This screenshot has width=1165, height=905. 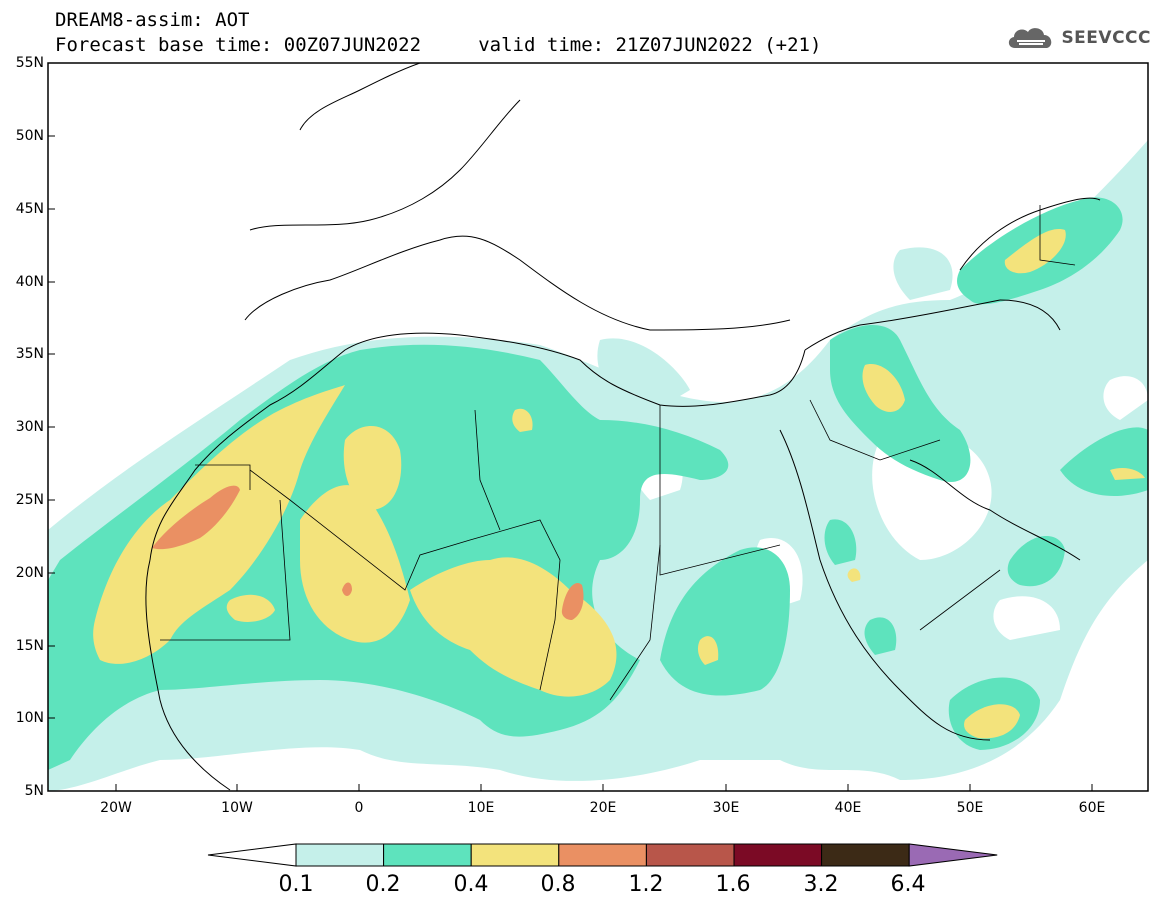 I want to click on lat-label-5n: 5N, so click(x=34, y=791).